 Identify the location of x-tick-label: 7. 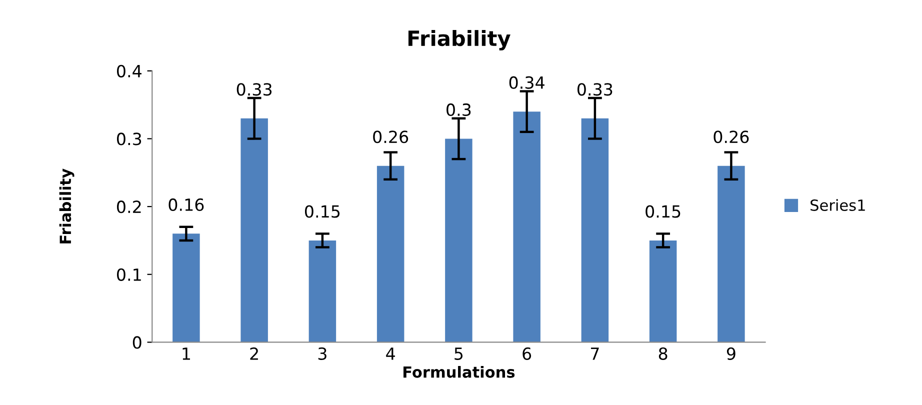
(595, 354).